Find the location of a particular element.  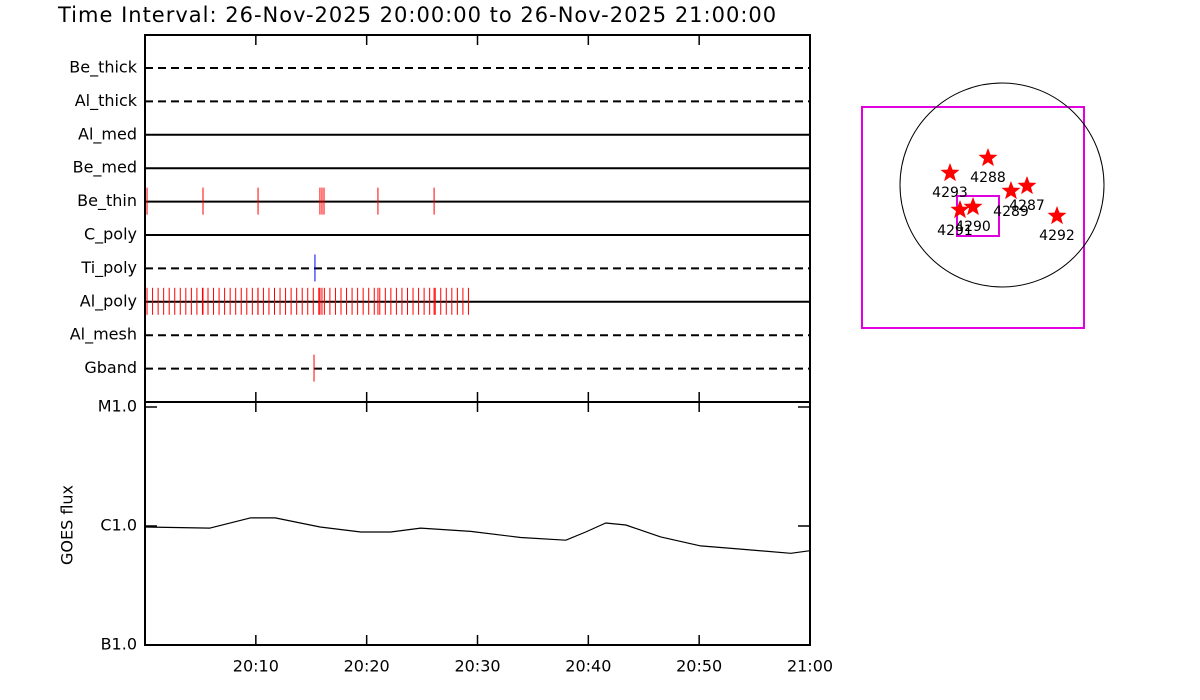

region-label: 4291 is located at coordinates (955, 231).